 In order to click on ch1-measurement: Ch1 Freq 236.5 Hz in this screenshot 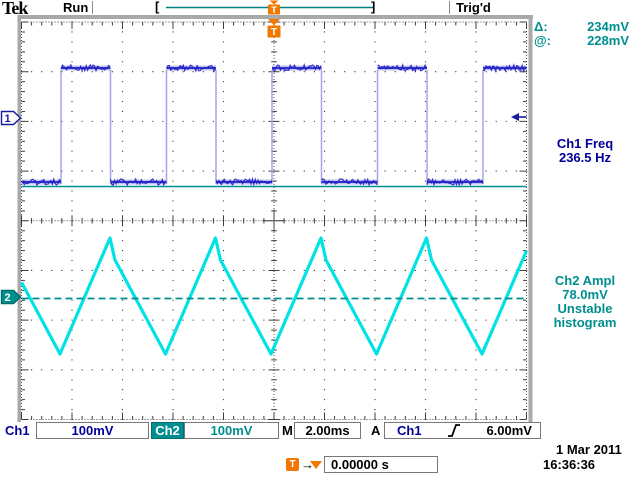, I will do `click(585, 151)`.